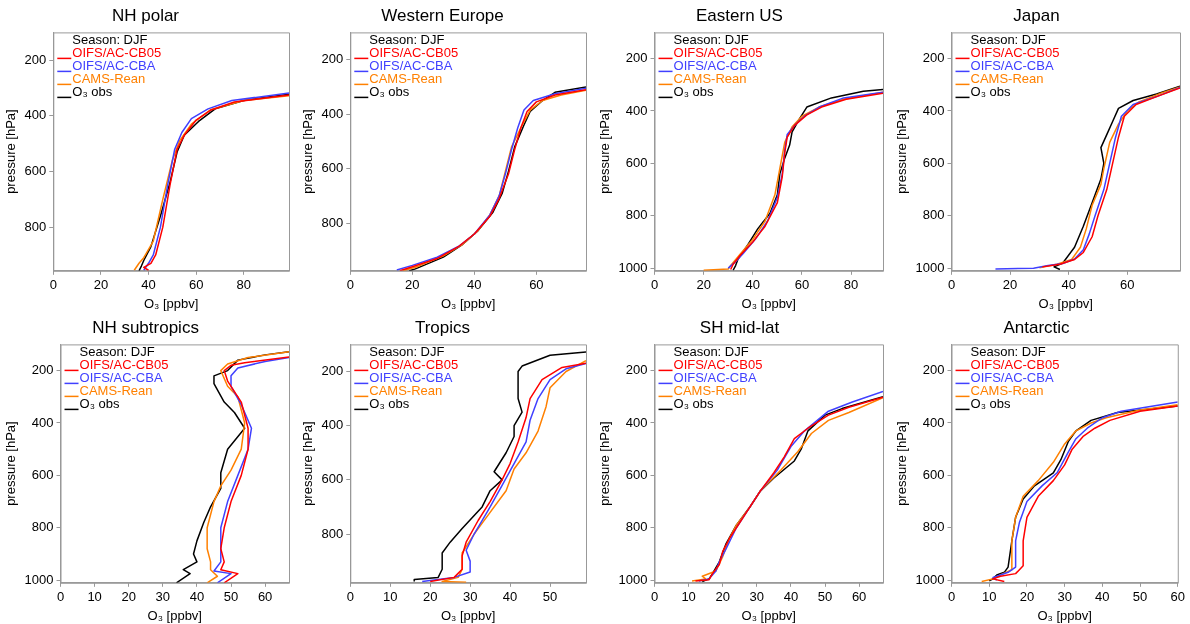 Image resolution: width=1190 pixels, height=624 pixels. Describe the element at coordinates (442, 15) in the screenshot. I see `chart-title: Western Europe` at that location.